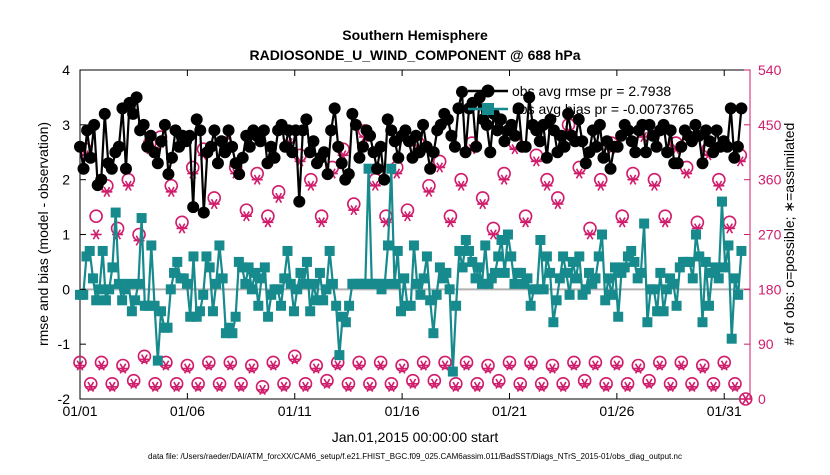  I want to click on legend-bias-marker, so click(488, 109).